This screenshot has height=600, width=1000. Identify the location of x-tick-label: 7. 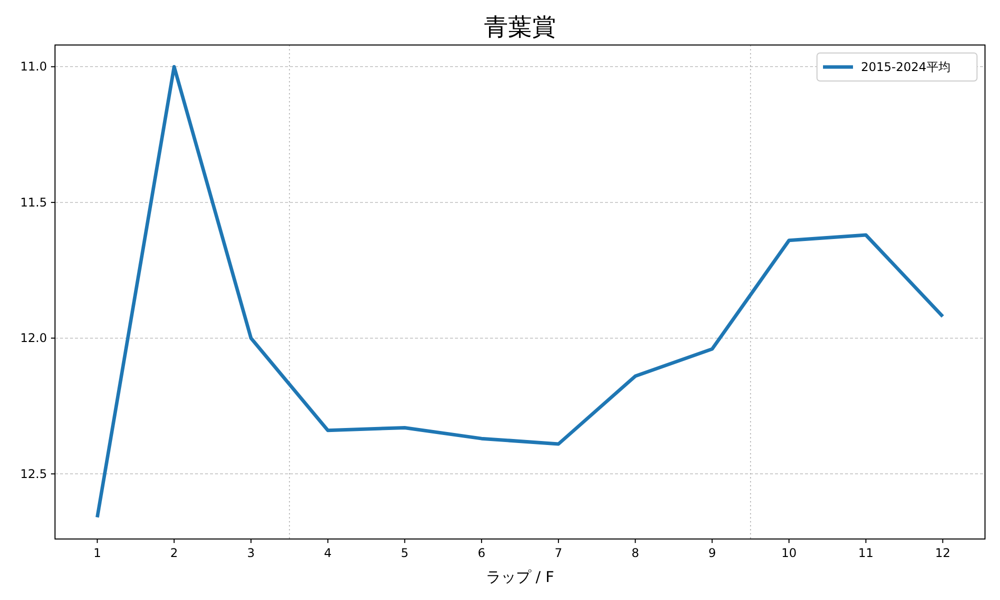
(558, 553).